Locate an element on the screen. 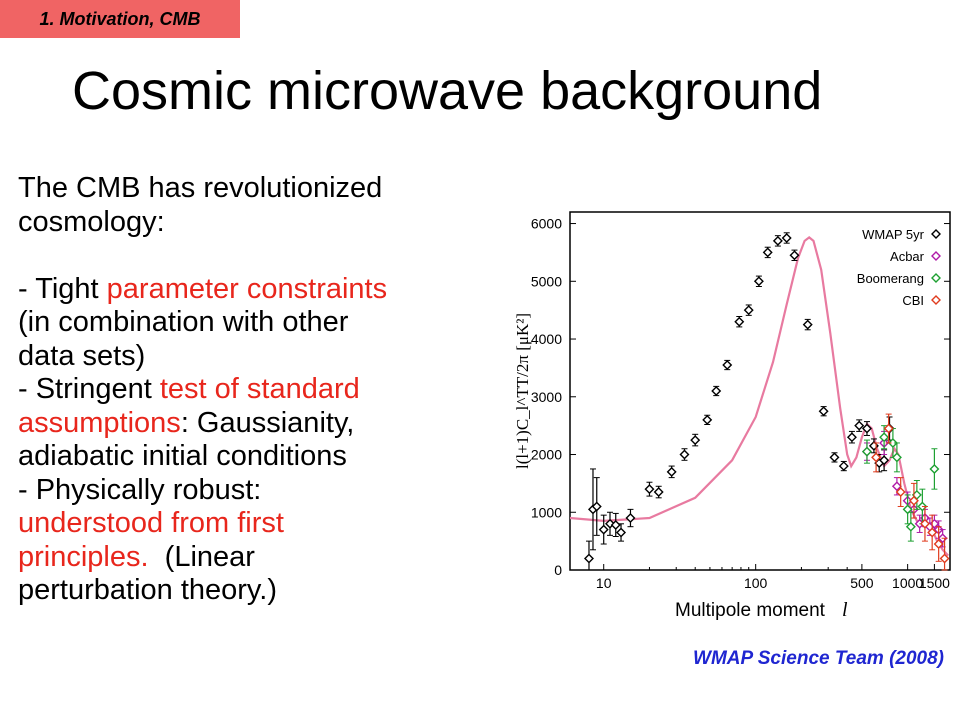 The height and width of the screenshot is (720, 960). spacer is located at coordinates (257, 256).